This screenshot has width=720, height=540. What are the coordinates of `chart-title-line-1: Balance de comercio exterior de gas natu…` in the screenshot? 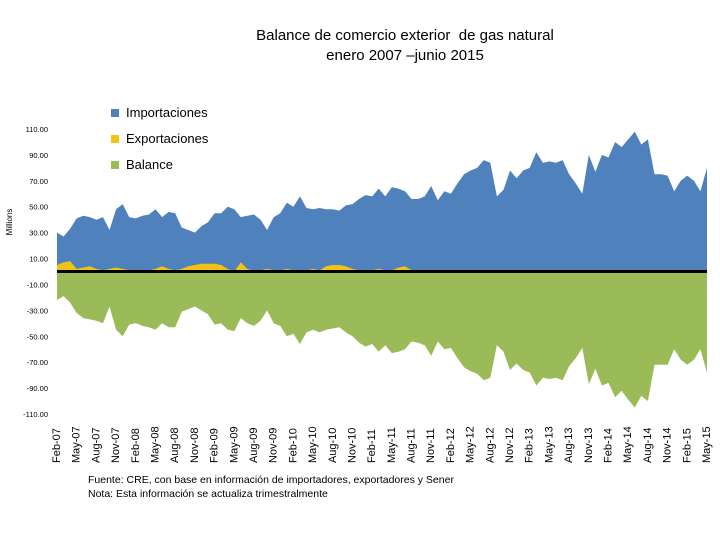 It's located at (405, 35).